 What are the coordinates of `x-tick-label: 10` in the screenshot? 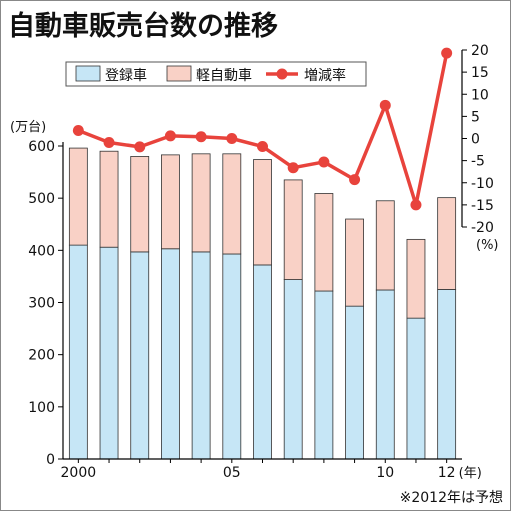 It's located at (385, 473).